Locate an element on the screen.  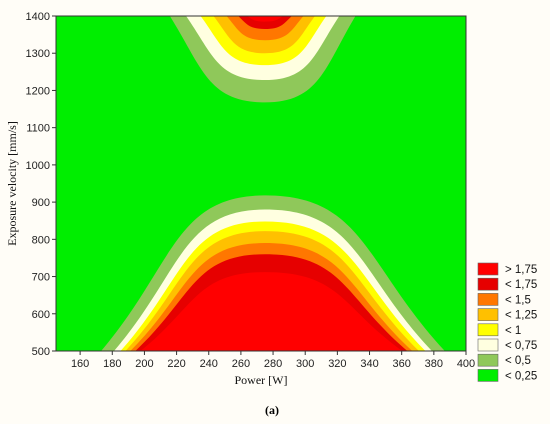
y-tick-label: 500 is located at coordinates (41, 352).